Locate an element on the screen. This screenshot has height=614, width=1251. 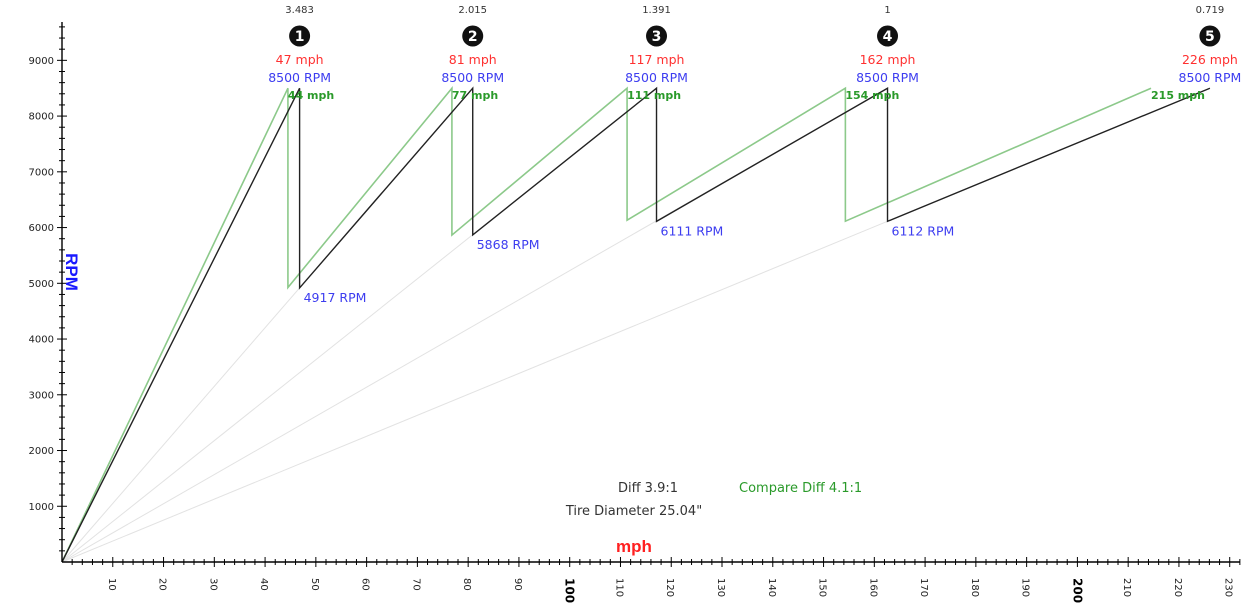
compare-top-speed: 111 mph is located at coordinates (654, 95).